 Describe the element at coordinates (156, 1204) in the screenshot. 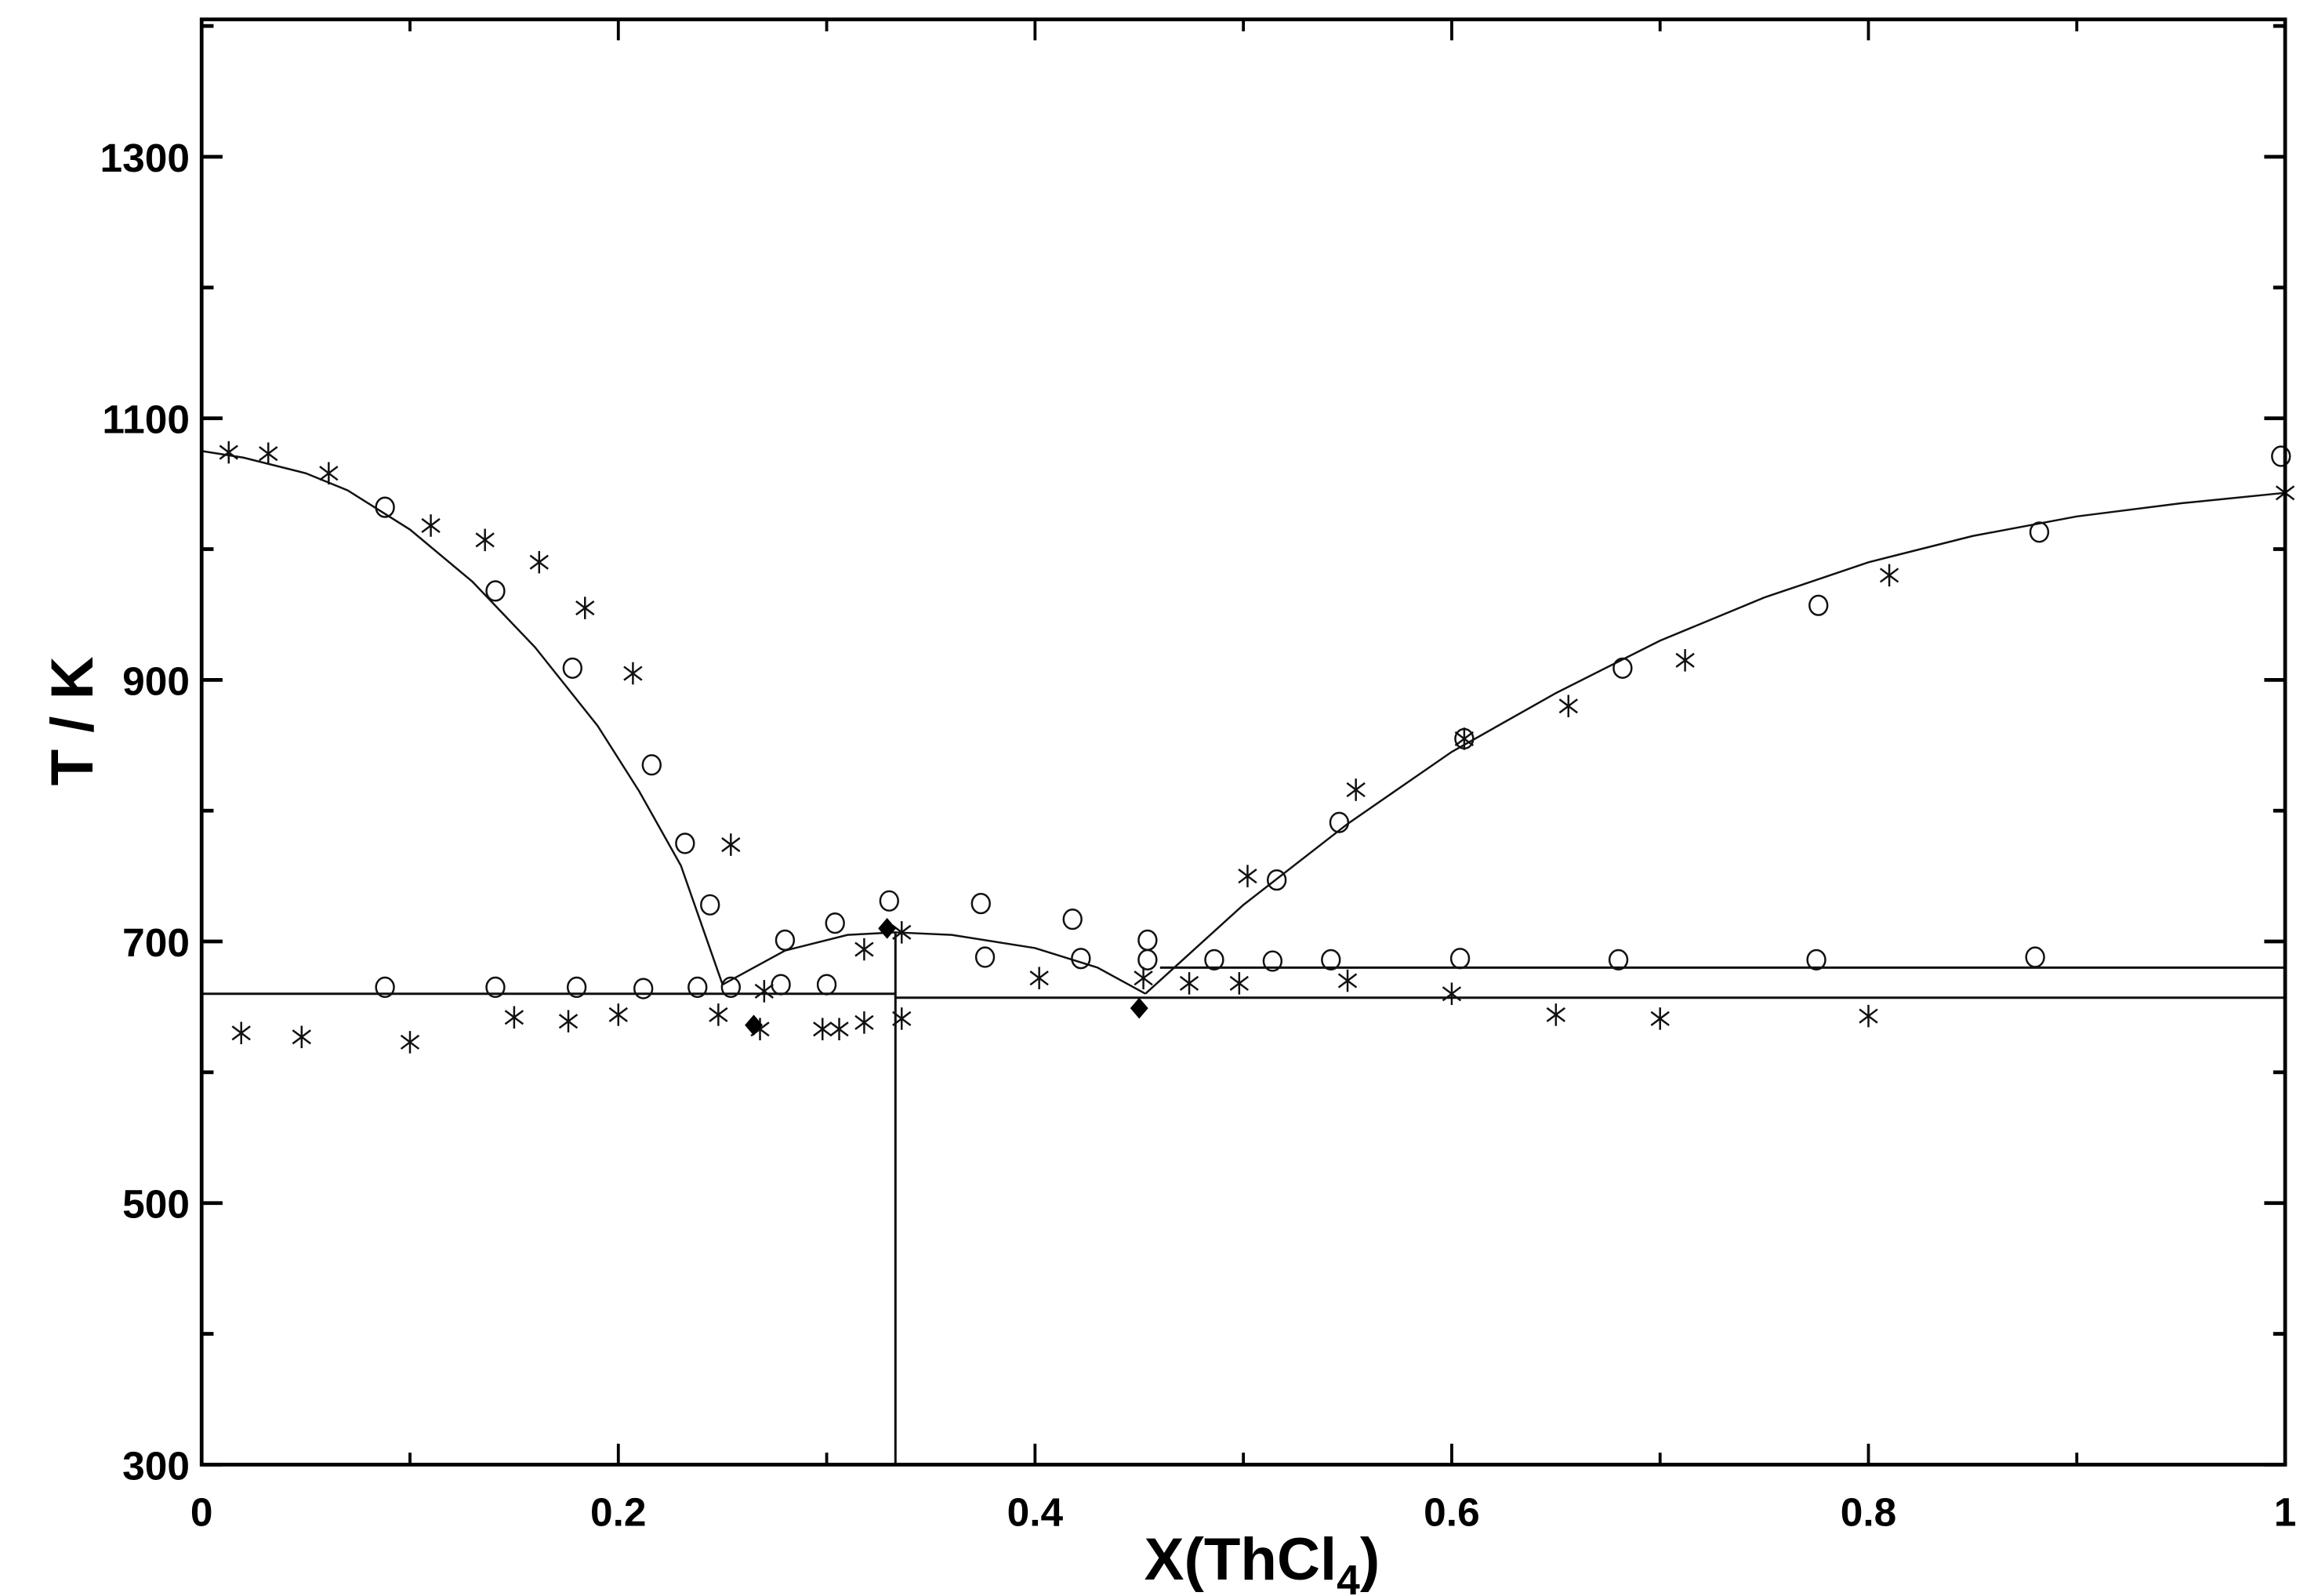

I see `y-tick-label: 500` at that location.